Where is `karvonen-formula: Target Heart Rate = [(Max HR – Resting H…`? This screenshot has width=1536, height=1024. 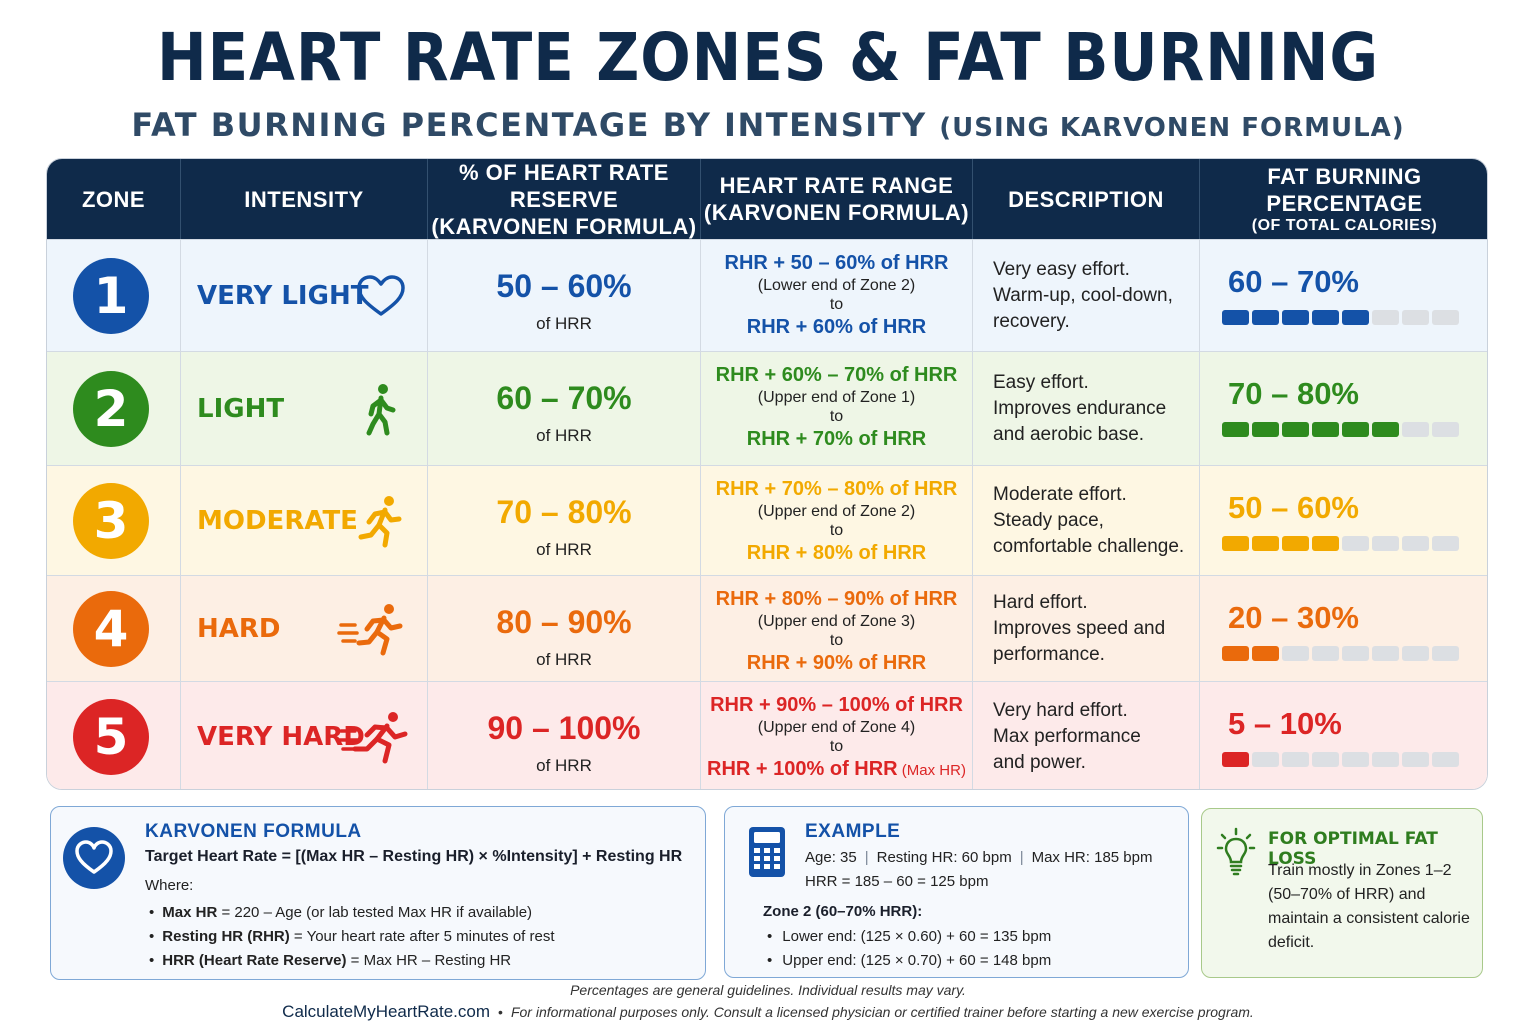 karvonen-formula: Target Heart Rate = [(Max HR – Resting H… is located at coordinates (414, 856).